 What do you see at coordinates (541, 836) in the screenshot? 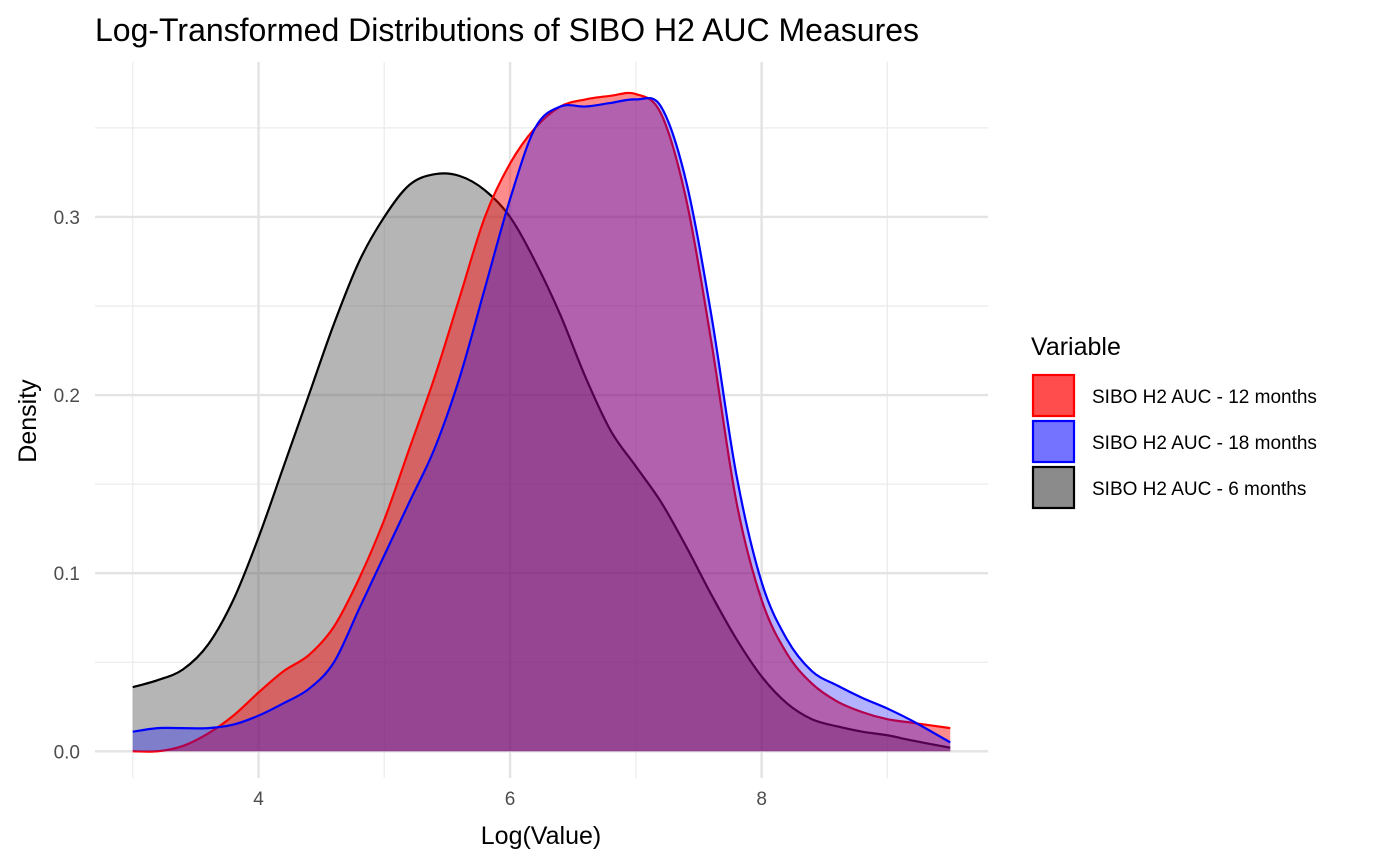
I see `x-axis-title: Log(Value)` at bounding box center [541, 836].